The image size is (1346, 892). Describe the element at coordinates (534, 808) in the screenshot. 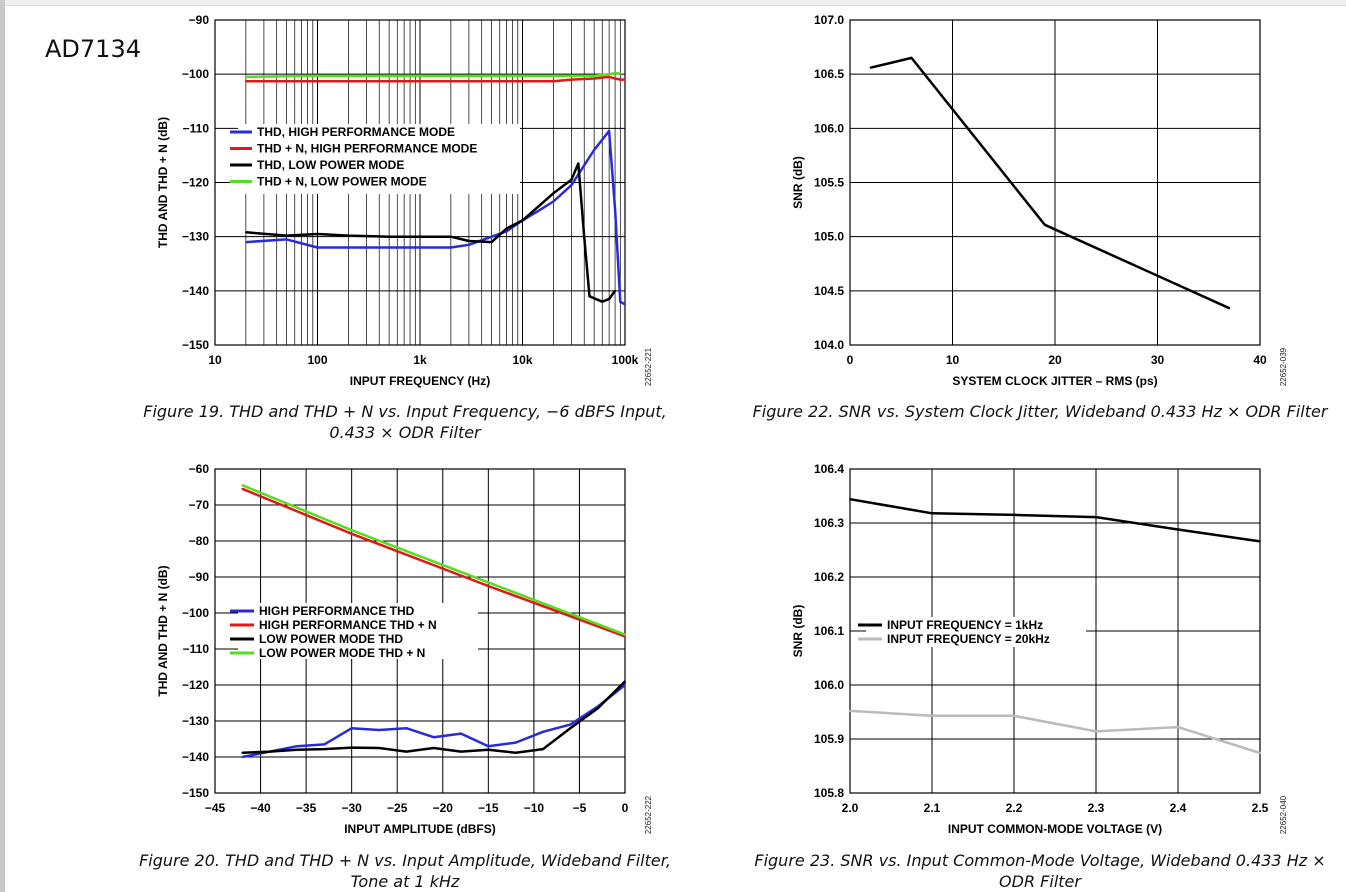

I see `x-tick-label: −10` at that location.